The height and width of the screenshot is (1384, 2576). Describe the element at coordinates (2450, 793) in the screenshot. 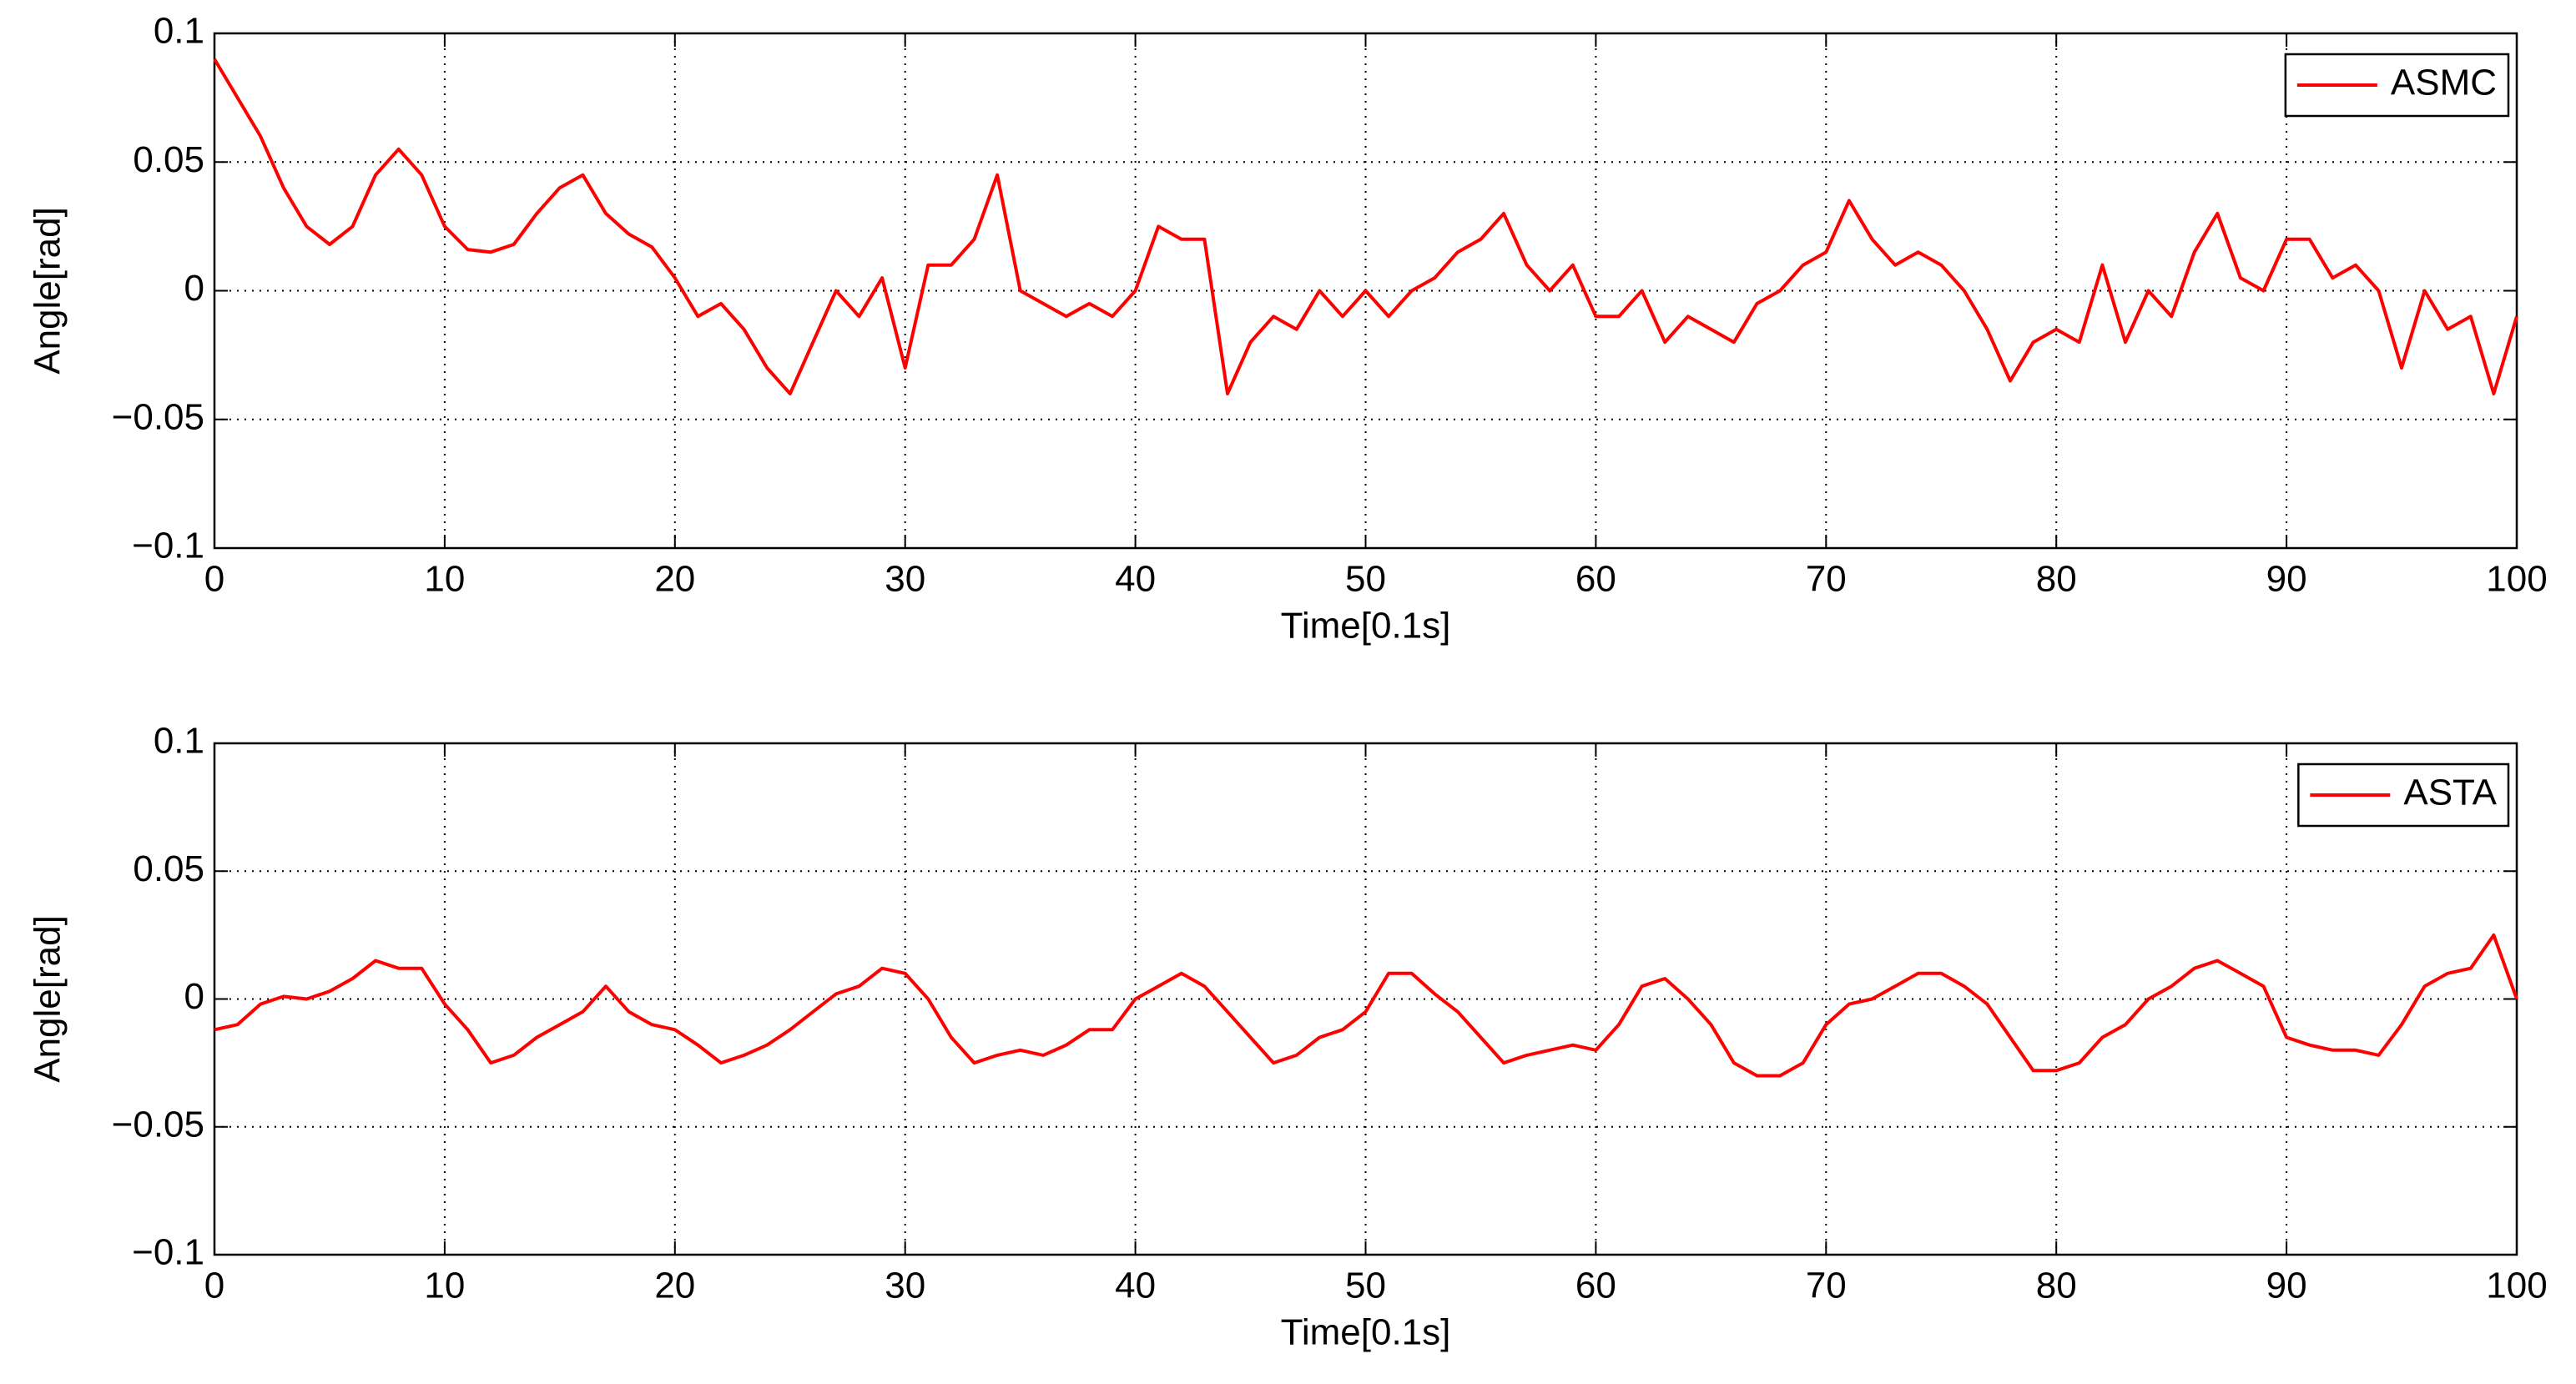

I see `legend-label: ASTA` at that location.